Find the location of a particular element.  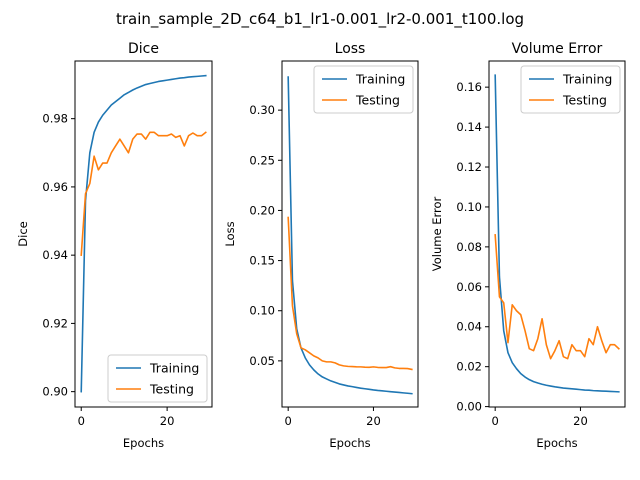

y-tick-label: 0.02 is located at coordinates (469, 367).